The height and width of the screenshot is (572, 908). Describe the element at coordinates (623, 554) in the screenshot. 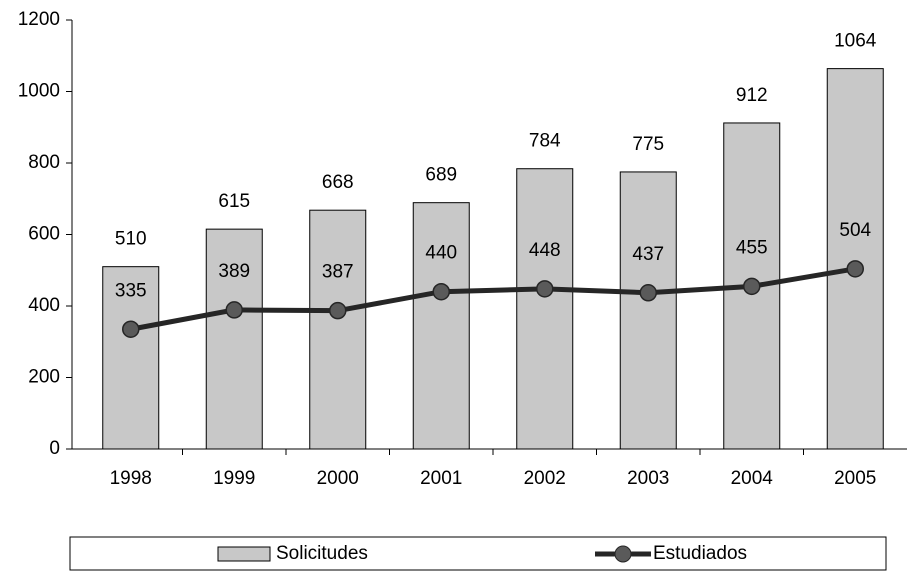

I see `legend-marker` at that location.